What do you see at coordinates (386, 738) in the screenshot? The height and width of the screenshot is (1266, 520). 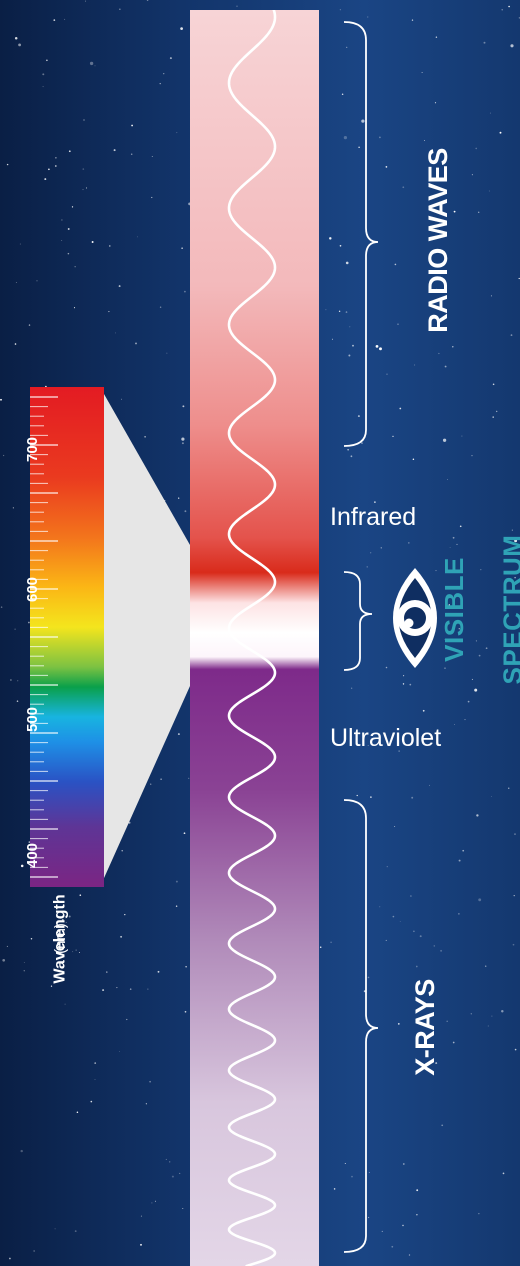 I see `ultraviolet-label: Ultraviolet` at bounding box center [386, 738].